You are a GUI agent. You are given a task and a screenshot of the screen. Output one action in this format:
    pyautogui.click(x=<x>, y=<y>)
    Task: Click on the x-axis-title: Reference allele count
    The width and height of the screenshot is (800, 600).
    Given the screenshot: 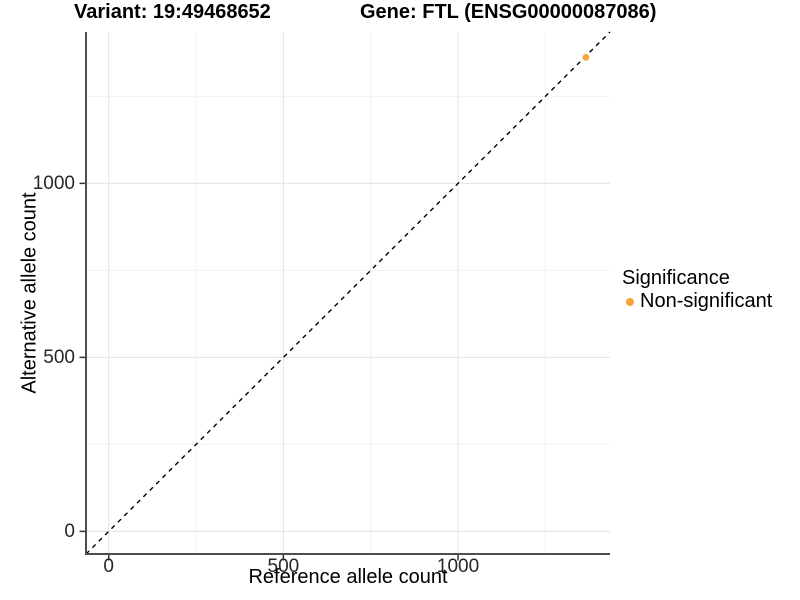 What is the action you would take?
    pyautogui.click(x=348, y=577)
    